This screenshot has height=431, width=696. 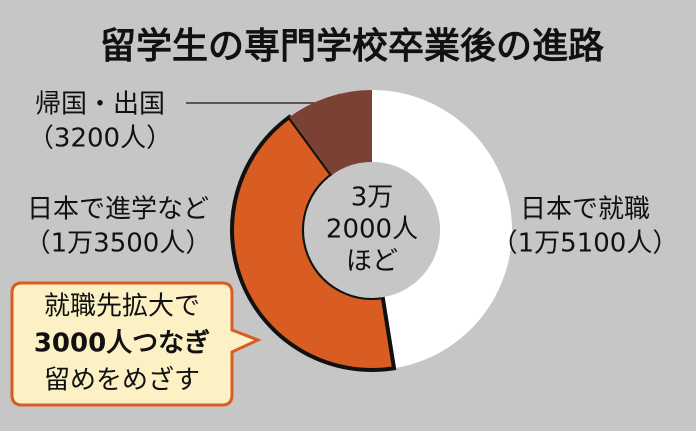 I want to click on chart-title: 留学生の専門学校卒業後の進路, so click(x=352, y=46).